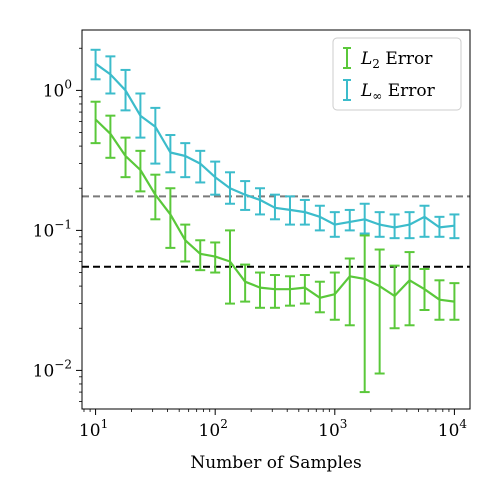 The width and height of the screenshot is (498, 498). I want to click on x-tick-label-4: 10⁴, so click(453, 429).